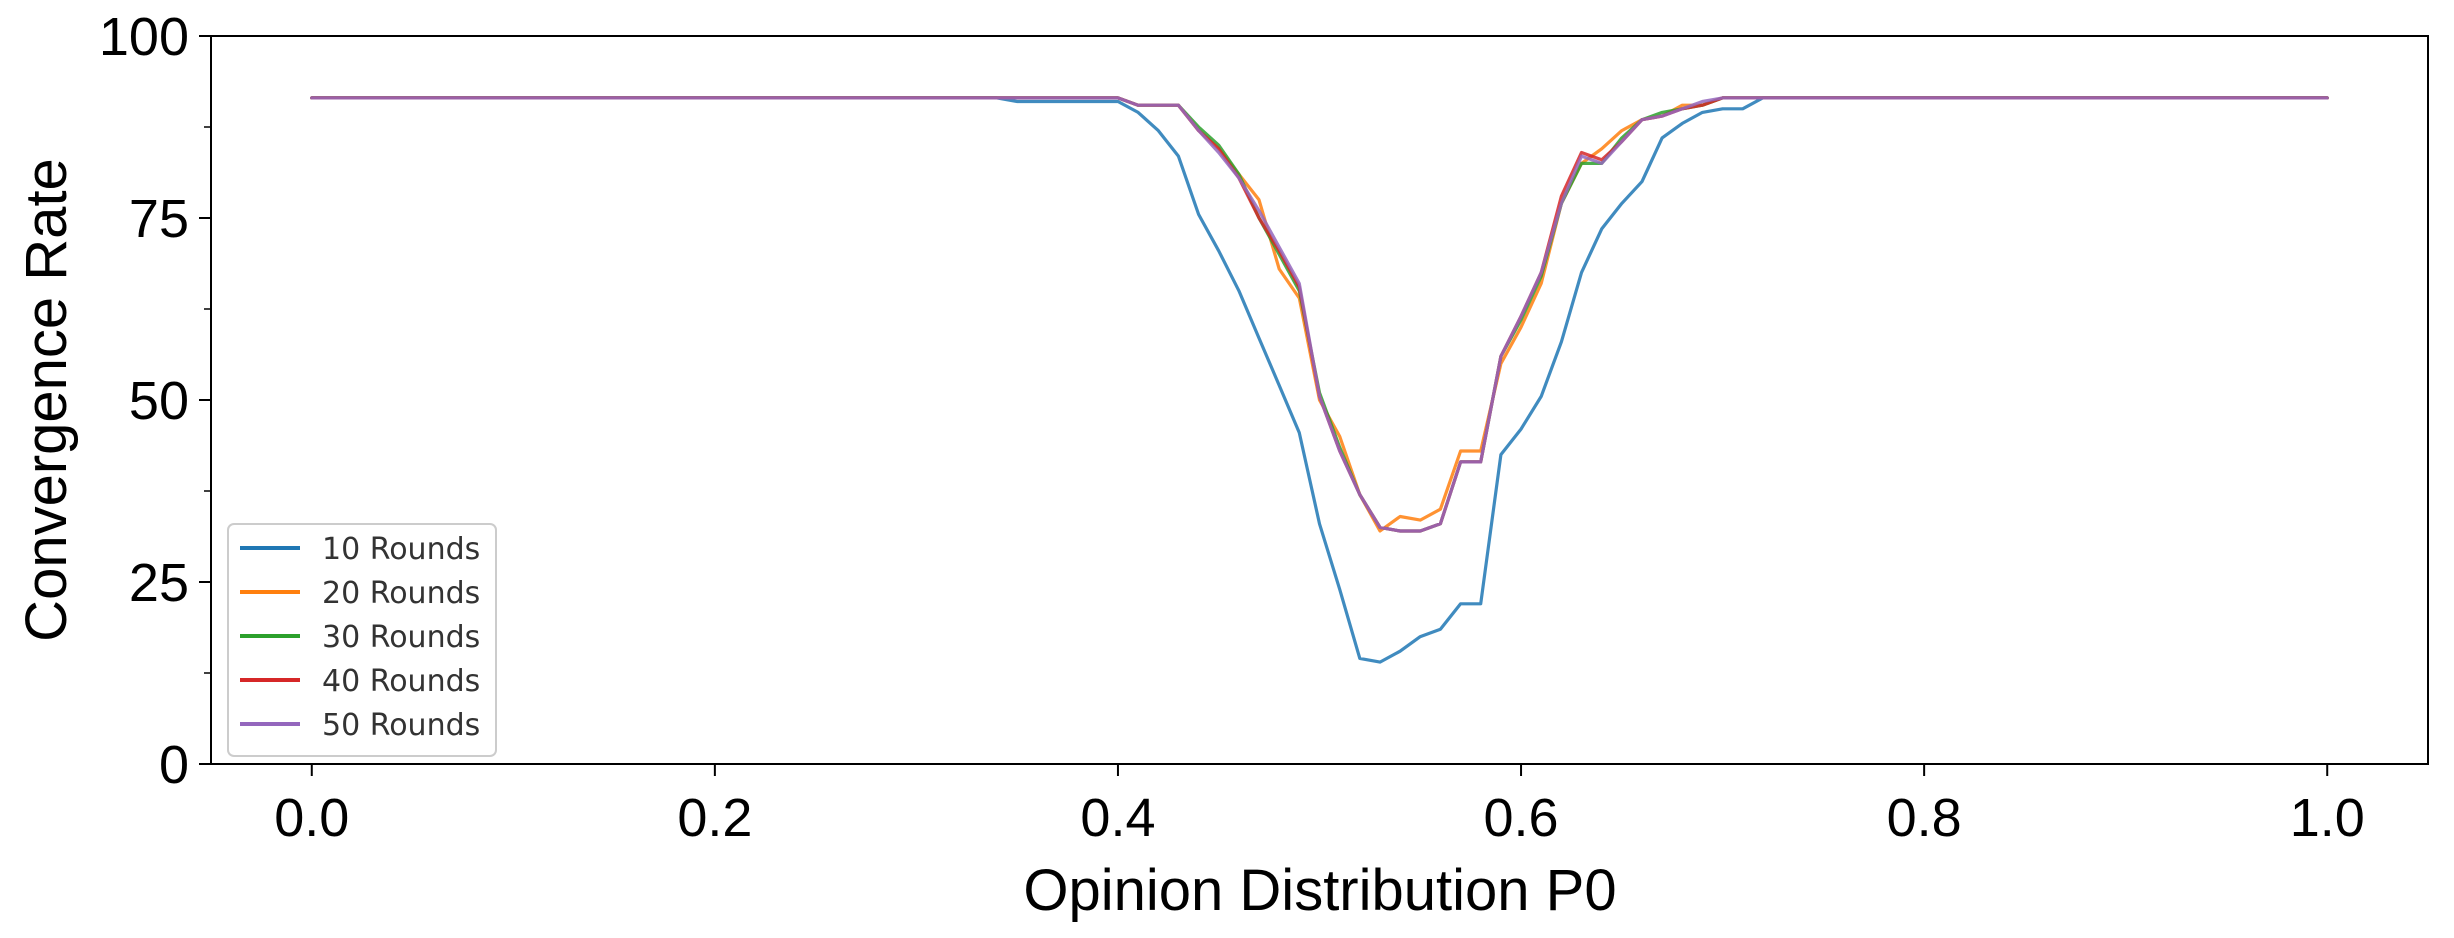  Describe the element at coordinates (174, 765) in the screenshot. I see `y-tick-label: 0` at that location.